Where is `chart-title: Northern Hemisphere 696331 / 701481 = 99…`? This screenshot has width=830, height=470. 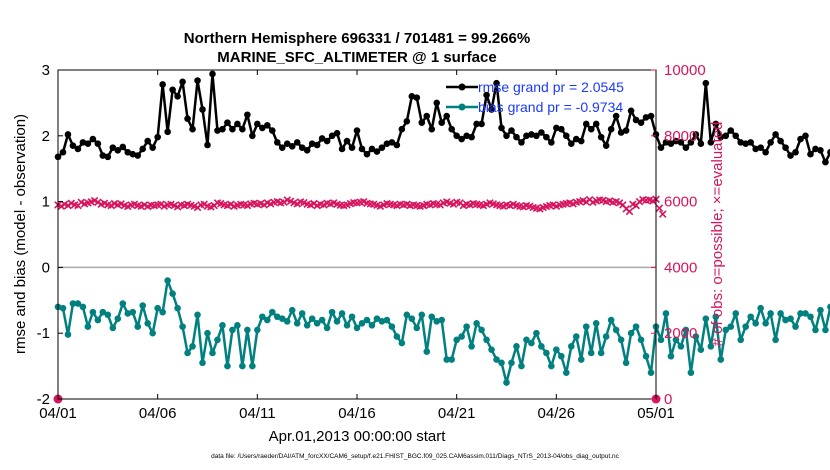 chart-title: Northern Hemisphere 696331 / 701481 = 99… is located at coordinates (357, 38).